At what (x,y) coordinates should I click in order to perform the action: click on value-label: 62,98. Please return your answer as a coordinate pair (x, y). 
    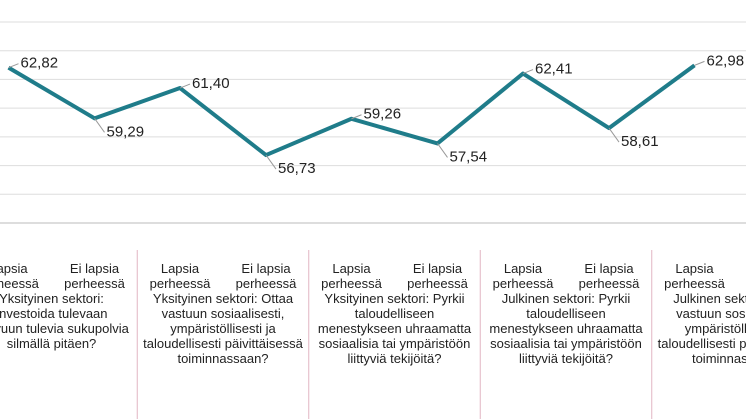
    Looking at the image, I should click on (726, 60).